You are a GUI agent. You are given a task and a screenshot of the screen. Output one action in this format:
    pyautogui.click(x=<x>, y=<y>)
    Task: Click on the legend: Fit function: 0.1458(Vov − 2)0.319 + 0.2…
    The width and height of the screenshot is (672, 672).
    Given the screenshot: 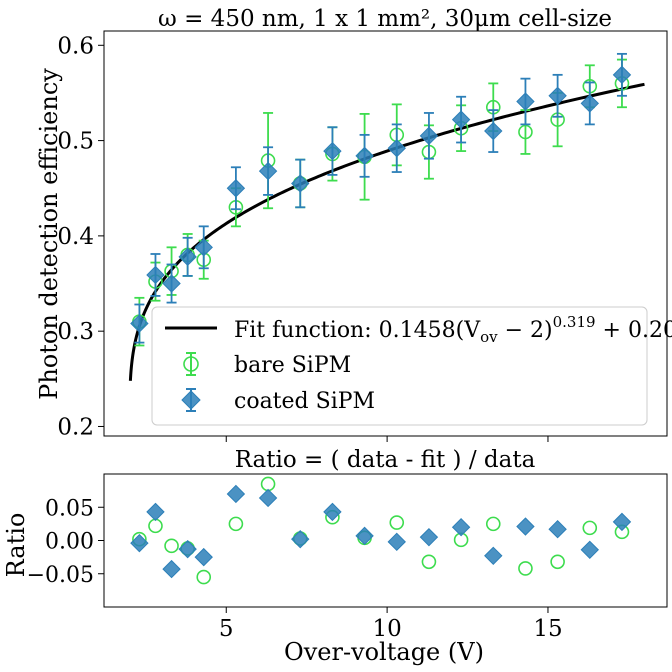 What is the action you would take?
    pyautogui.click(x=411, y=366)
    